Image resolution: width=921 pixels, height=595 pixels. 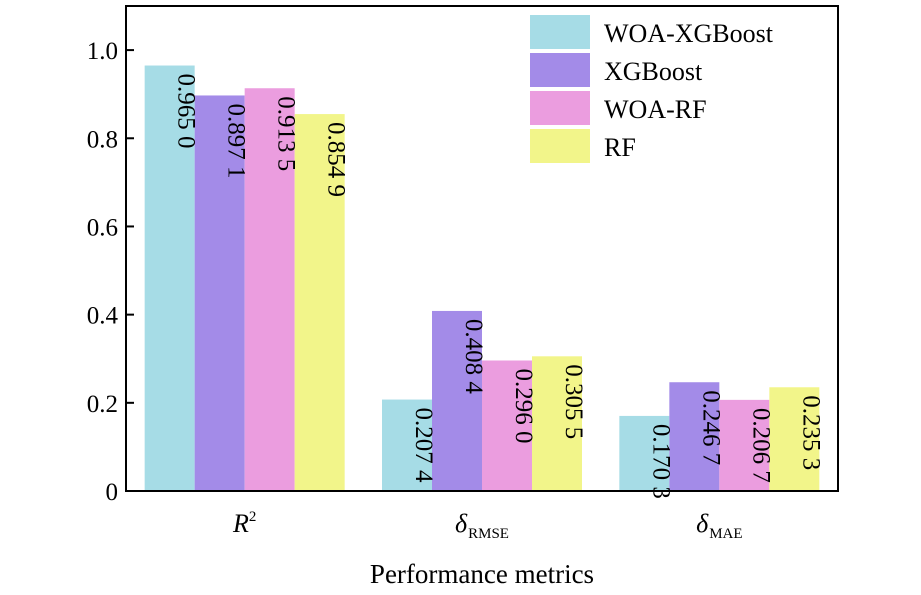 I want to click on x-category-sup: 2, so click(x=253, y=517).